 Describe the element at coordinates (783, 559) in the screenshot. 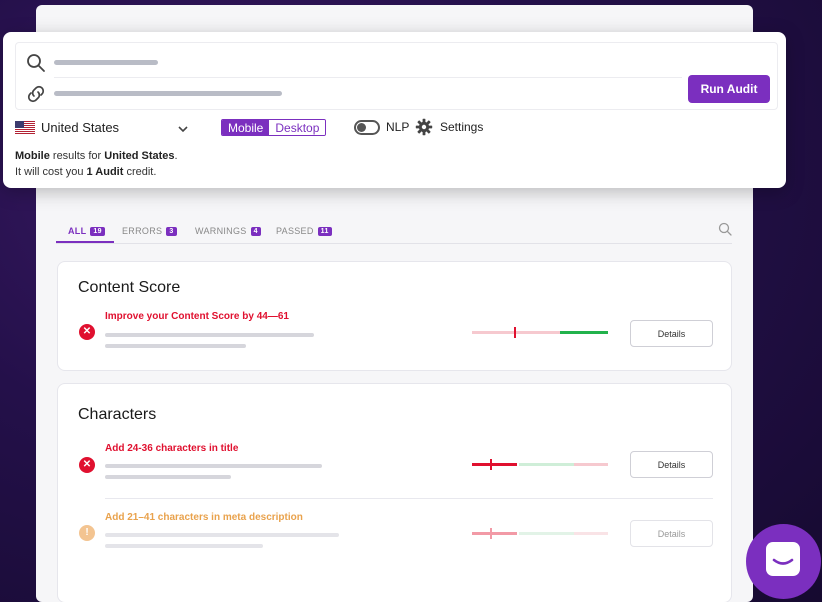

I see `chat-icon` at that location.